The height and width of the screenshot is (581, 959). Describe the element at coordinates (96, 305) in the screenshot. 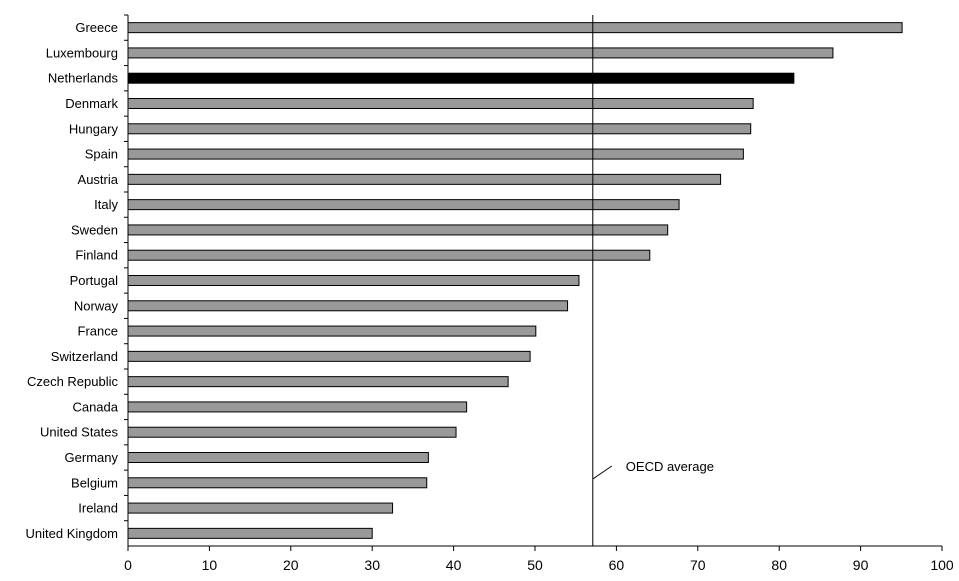

I see `category-label: Norway` at that location.